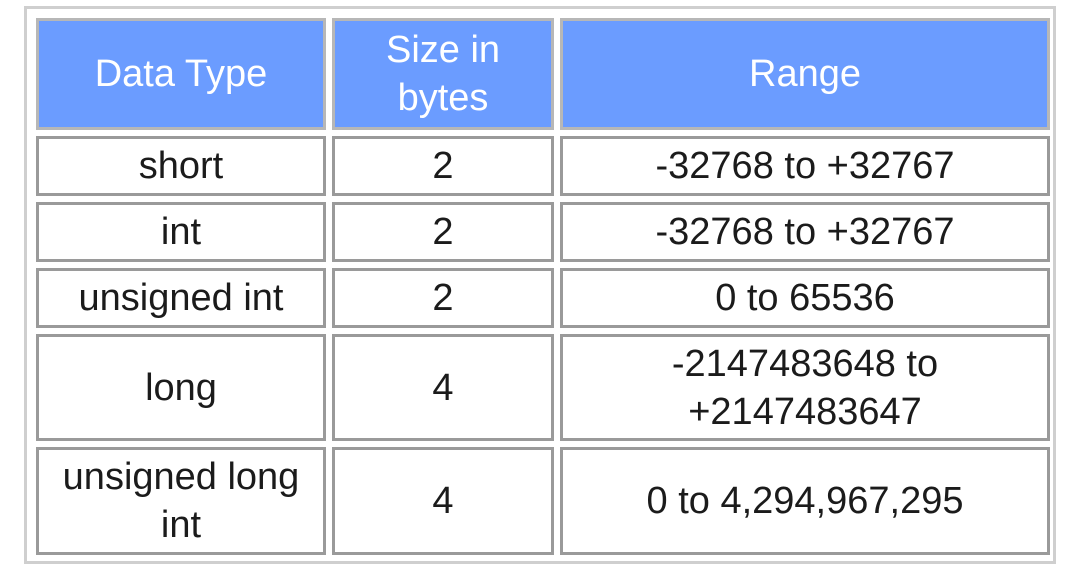  Describe the element at coordinates (181, 501) in the screenshot. I see `cell-data-type: unsigned long int` at that location.